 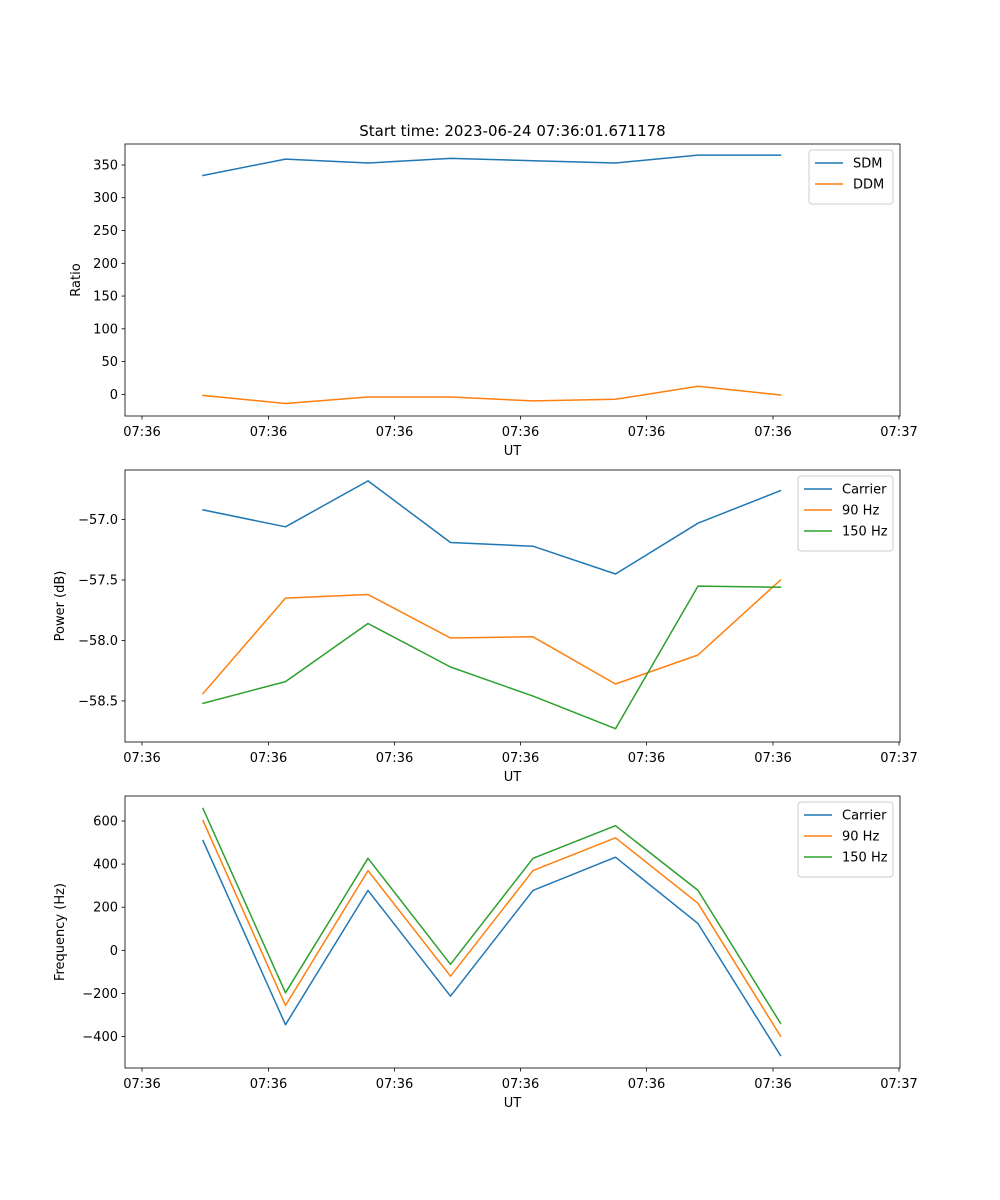 What do you see at coordinates (105, 329) in the screenshot?
I see `y-tick-label: 100` at bounding box center [105, 329].